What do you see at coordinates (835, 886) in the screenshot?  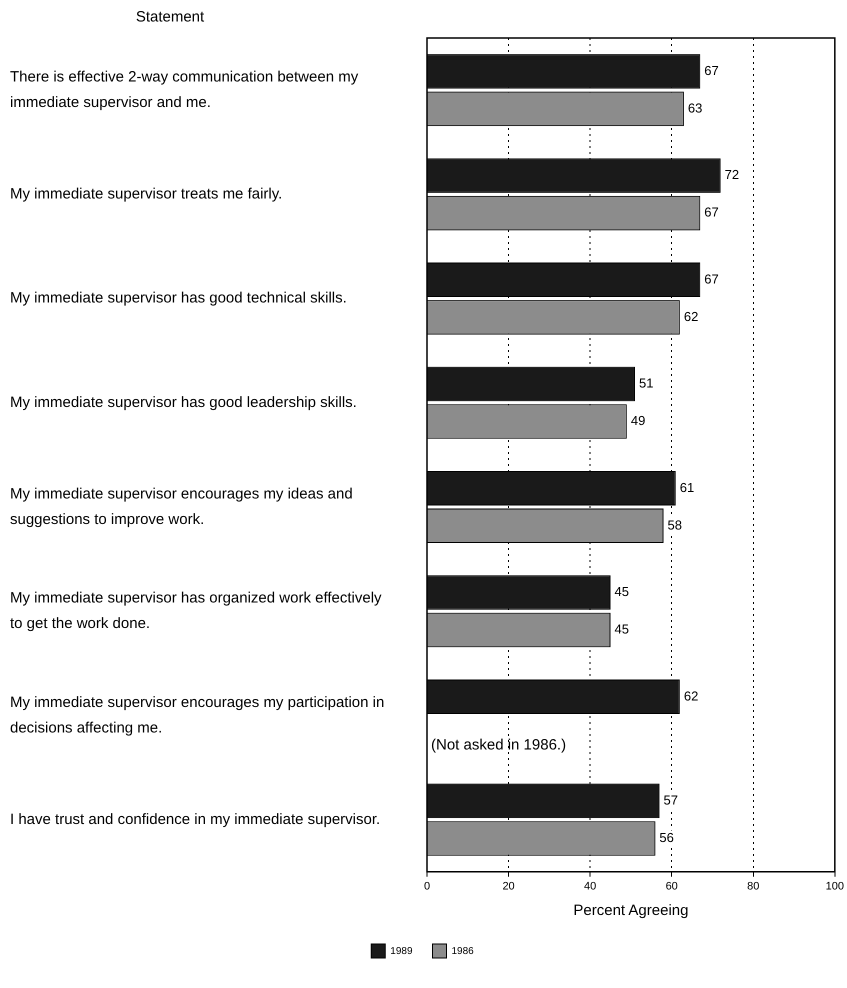 I see `x-tick-label: 100` at bounding box center [835, 886].